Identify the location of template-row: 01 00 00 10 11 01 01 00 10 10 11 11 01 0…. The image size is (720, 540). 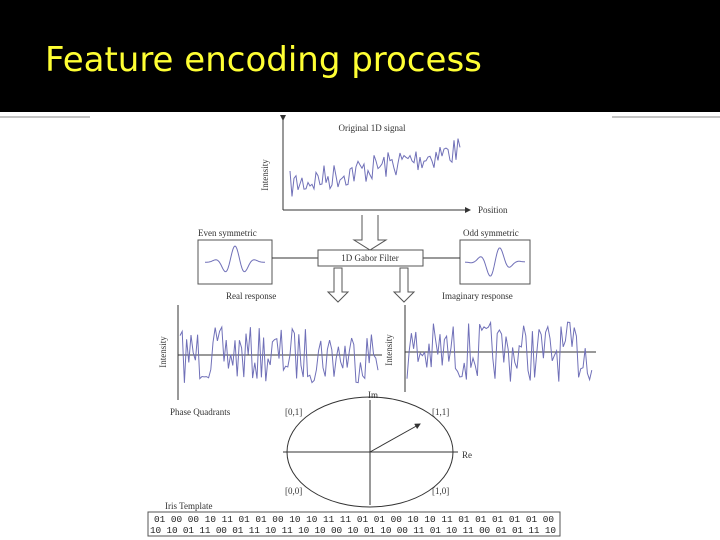
(354, 519).